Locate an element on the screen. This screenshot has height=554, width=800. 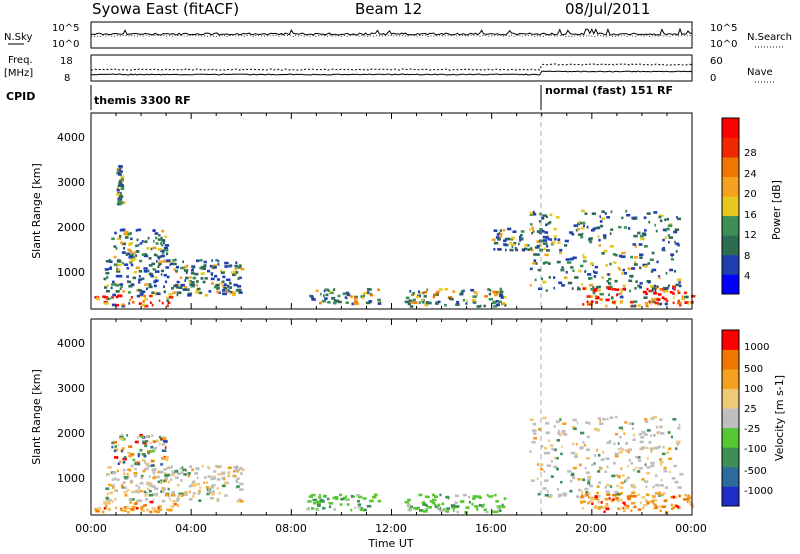
velocity-cbar-tick-neg100: -100 is located at coordinates (755, 449).